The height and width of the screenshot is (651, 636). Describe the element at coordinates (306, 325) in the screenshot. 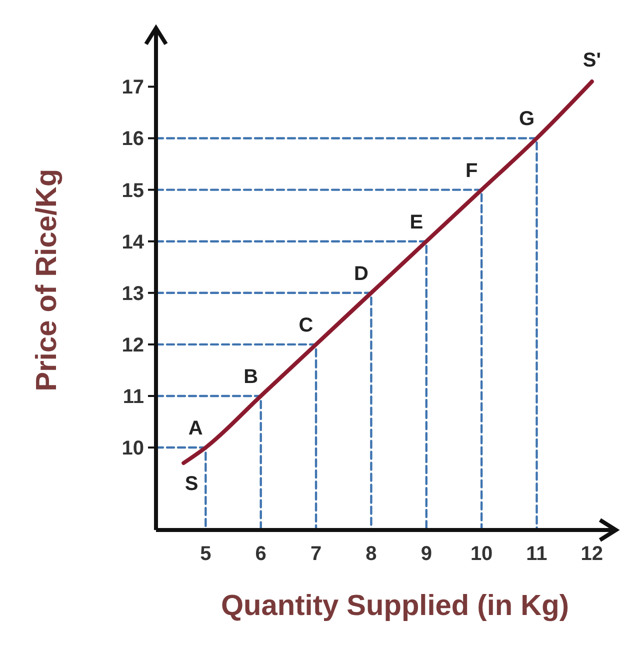

I see `annotation: C` at that location.